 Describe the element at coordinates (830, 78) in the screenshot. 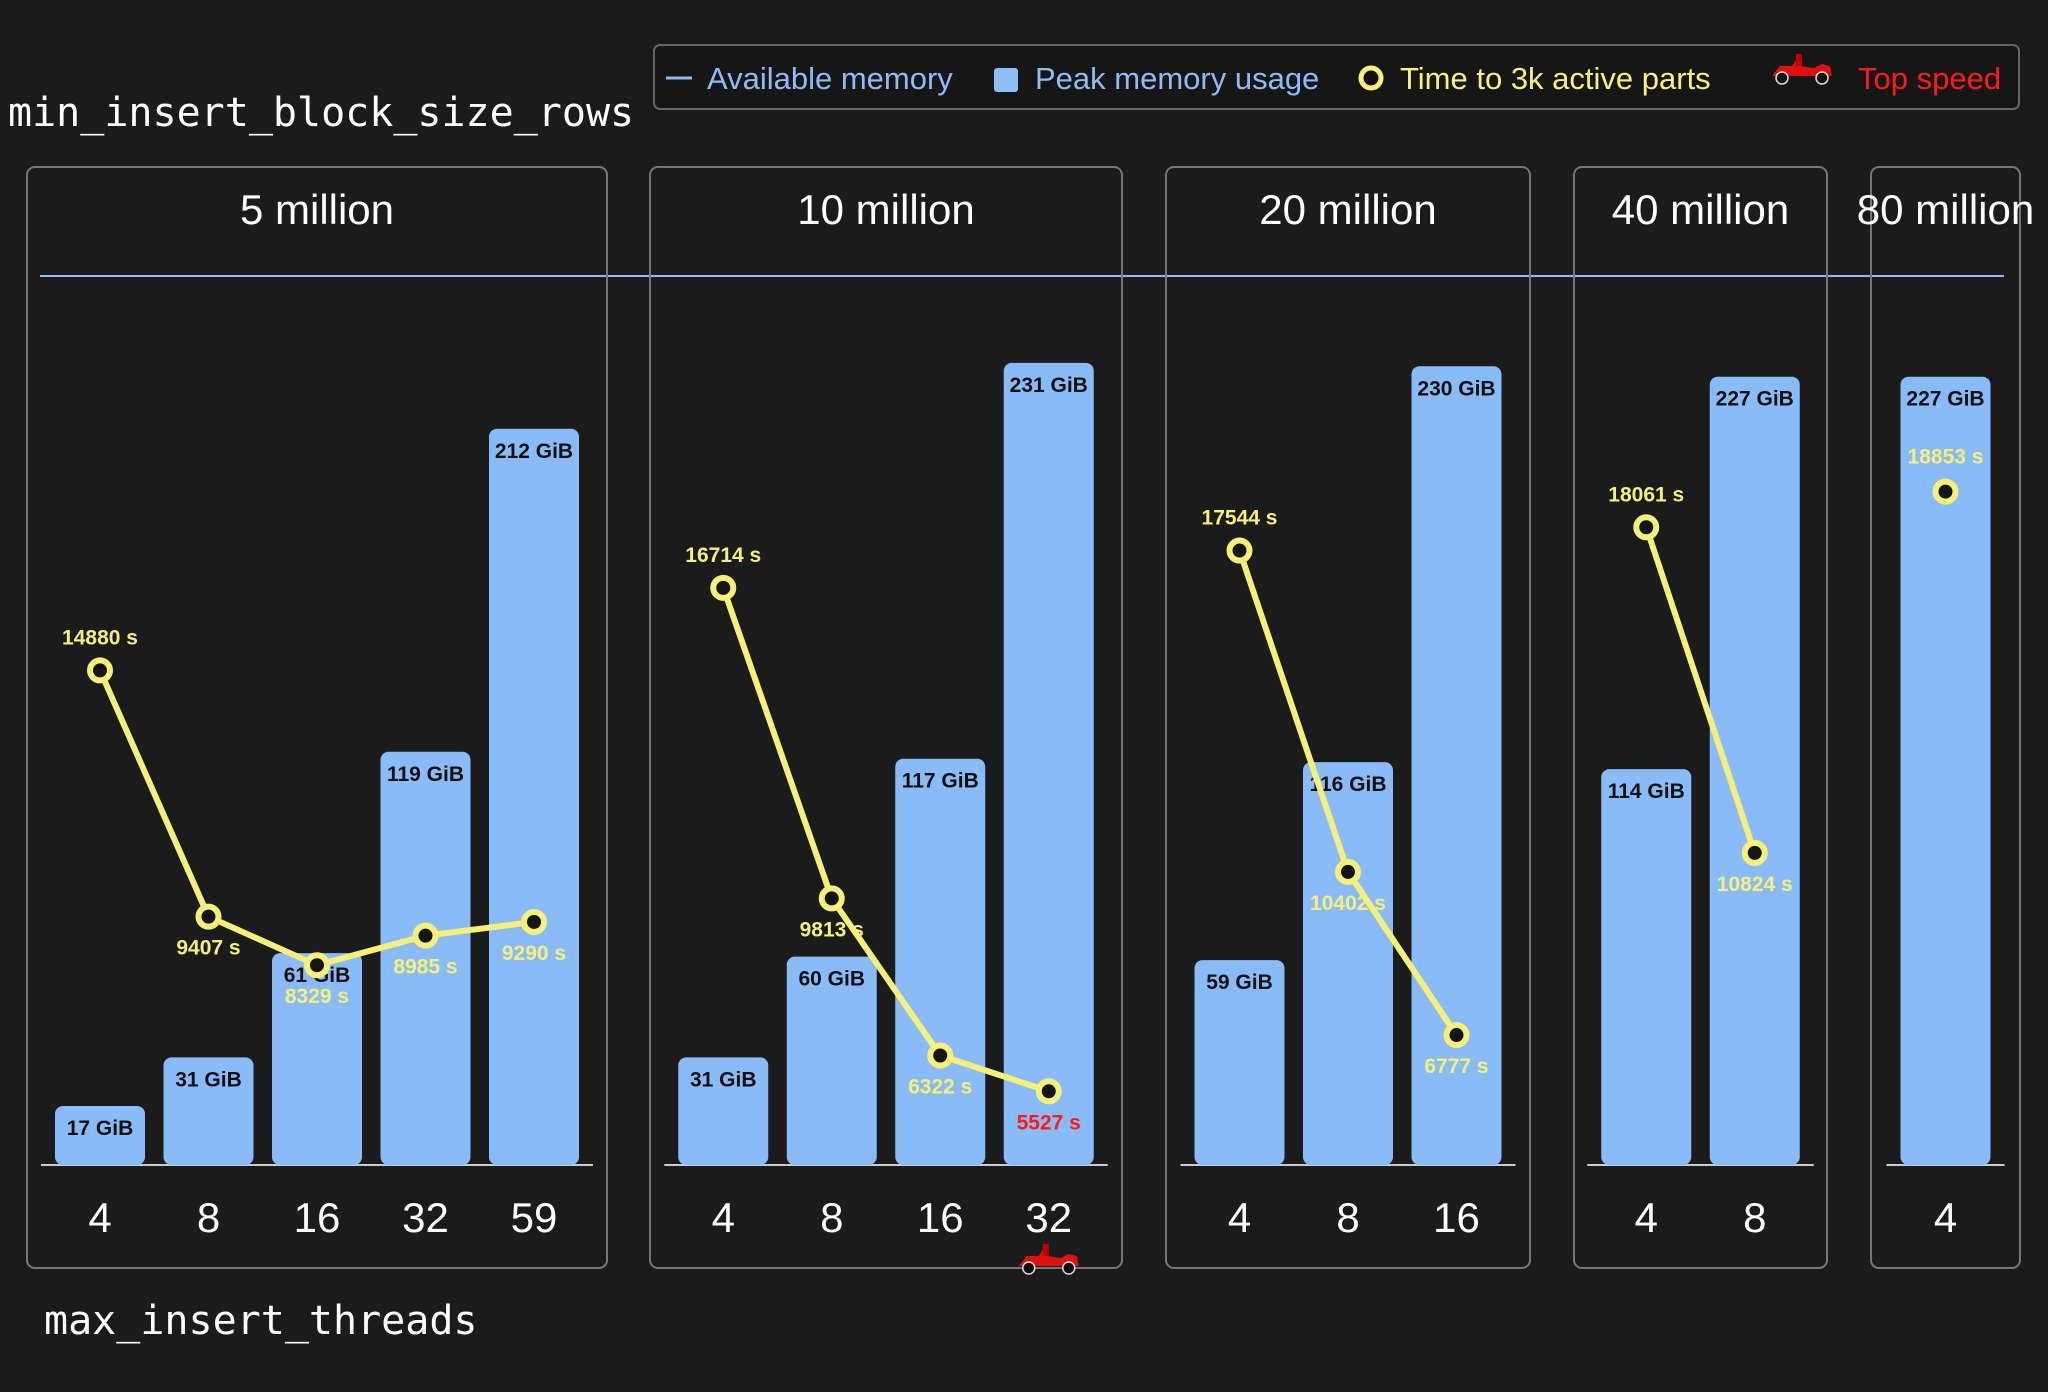

I see `legend-label-available-memory: Available memory` at that location.